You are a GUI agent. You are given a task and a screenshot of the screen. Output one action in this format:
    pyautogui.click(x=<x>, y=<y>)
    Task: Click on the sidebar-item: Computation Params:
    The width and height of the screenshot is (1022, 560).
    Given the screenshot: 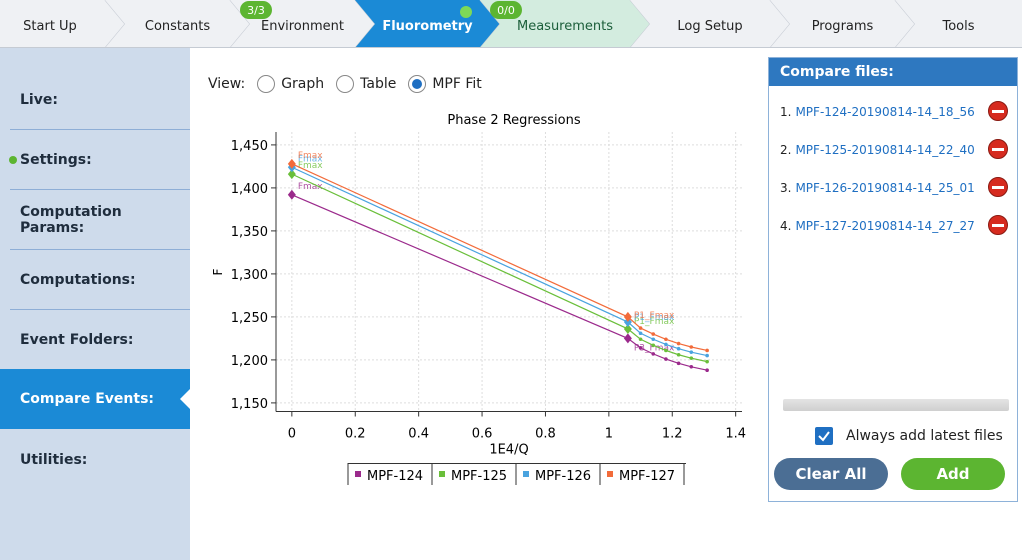 What is the action you would take?
    pyautogui.click(x=71, y=220)
    